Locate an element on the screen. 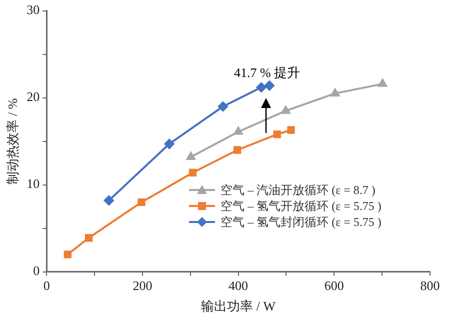  x-tick-label: 0 is located at coordinates (46, 286).